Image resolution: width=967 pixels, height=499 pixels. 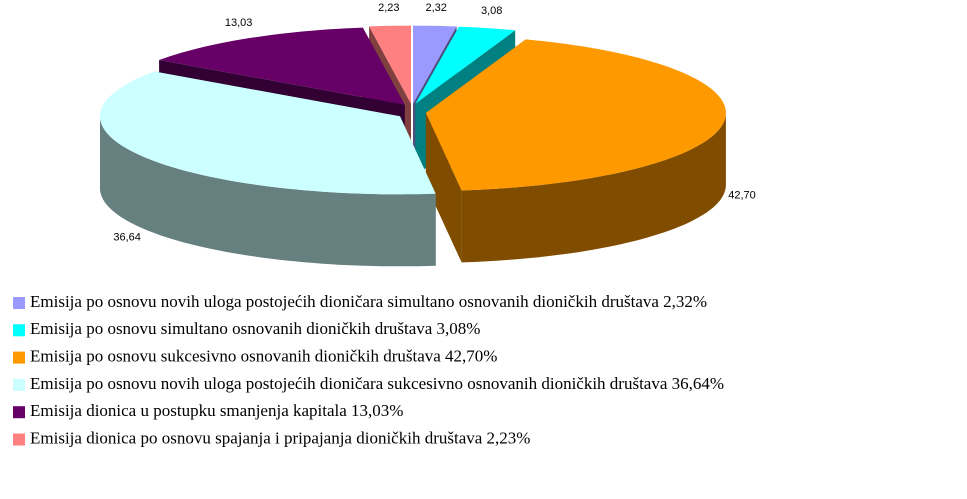 I want to click on data-label: 42,70, so click(x=742, y=195).